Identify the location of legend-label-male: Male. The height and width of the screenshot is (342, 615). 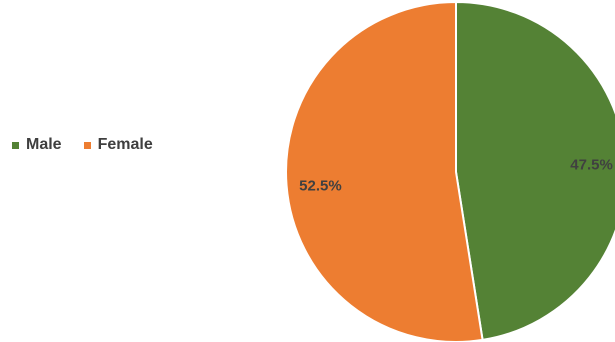
(44, 144).